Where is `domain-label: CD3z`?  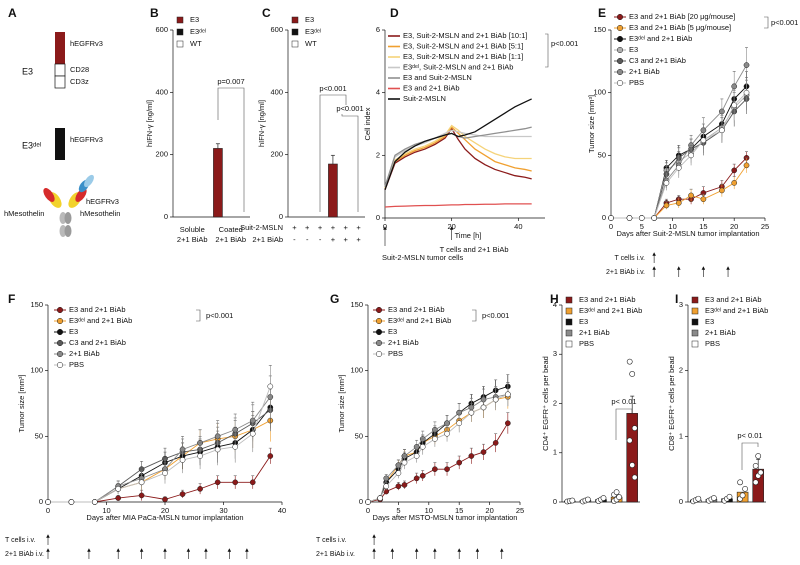 domain-label: CD3z is located at coordinates (79, 81).